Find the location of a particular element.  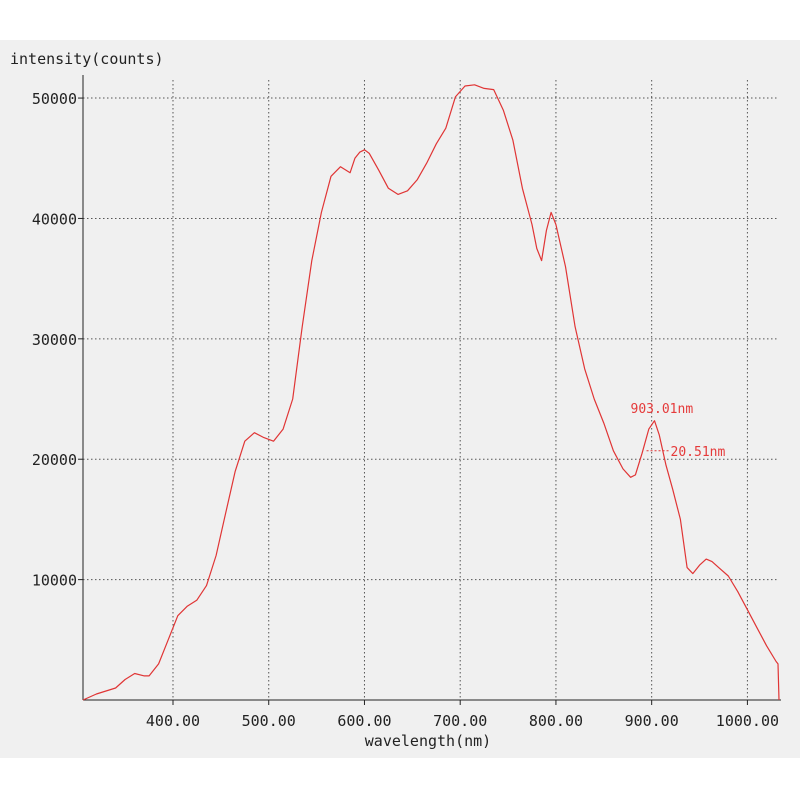

x-tick-label: 700.00 is located at coordinates (460, 721).